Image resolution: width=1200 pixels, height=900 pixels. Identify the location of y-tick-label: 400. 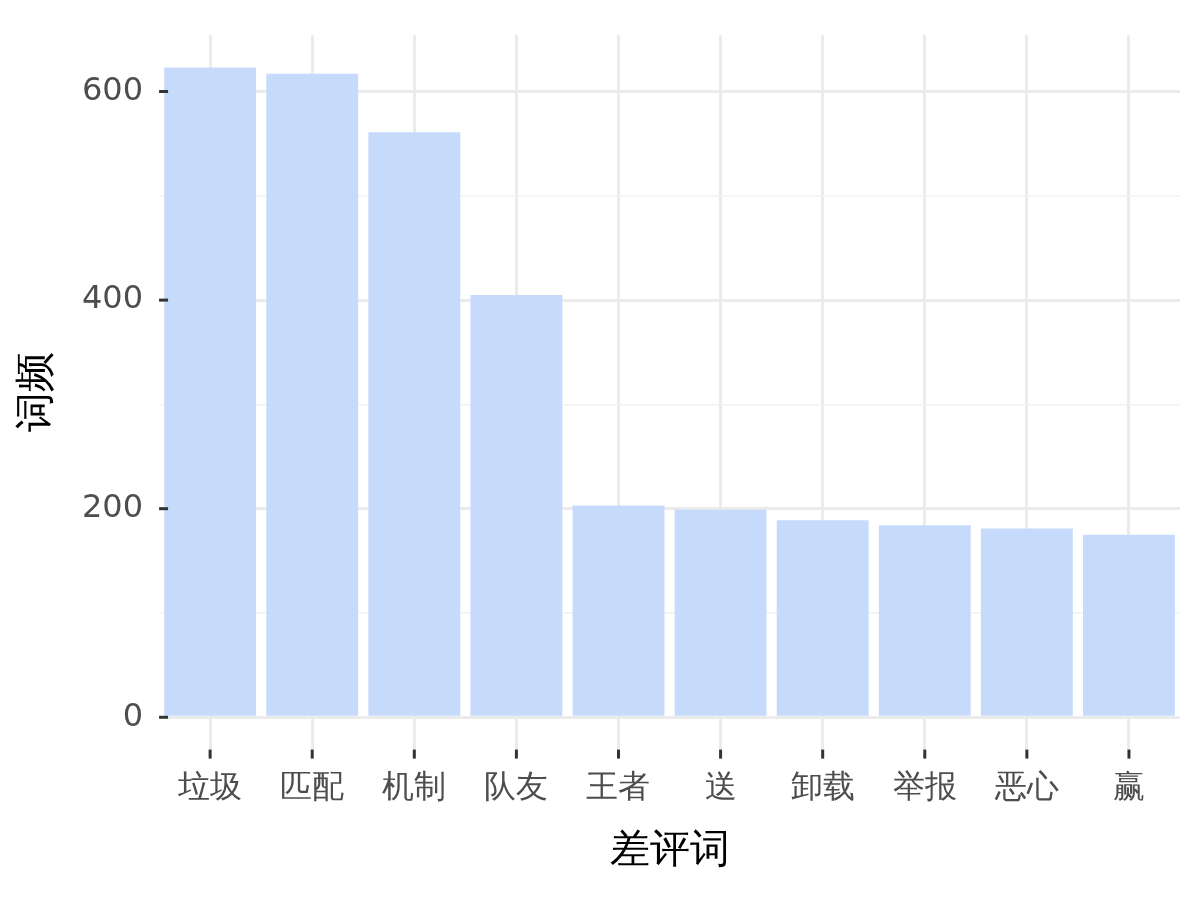
(113, 297).